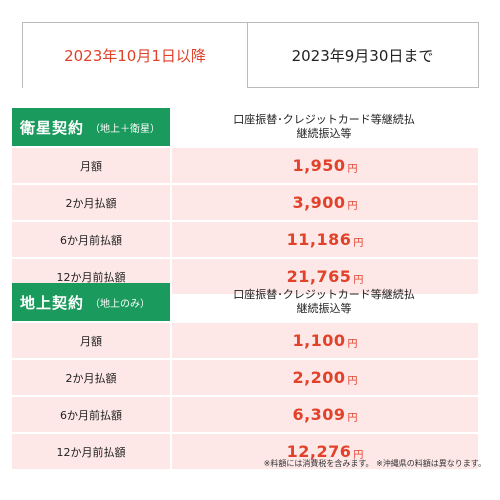 The image size is (500, 500). I want to click on price-value: 21,765, so click(319, 276).